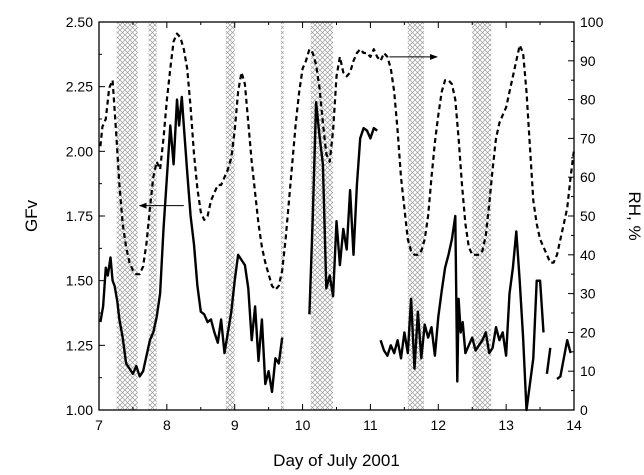  What do you see at coordinates (584, 410) in the screenshot?
I see `y-right-tick-label: 0` at bounding box center [584, 410].